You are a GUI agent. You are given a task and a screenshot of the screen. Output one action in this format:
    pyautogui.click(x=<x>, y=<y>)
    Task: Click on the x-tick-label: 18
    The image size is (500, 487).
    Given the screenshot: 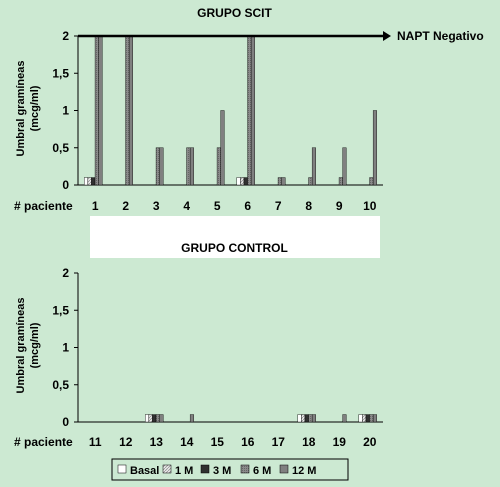 What is the action you would take?
    pyautogui.click(x=309, y=442)
    